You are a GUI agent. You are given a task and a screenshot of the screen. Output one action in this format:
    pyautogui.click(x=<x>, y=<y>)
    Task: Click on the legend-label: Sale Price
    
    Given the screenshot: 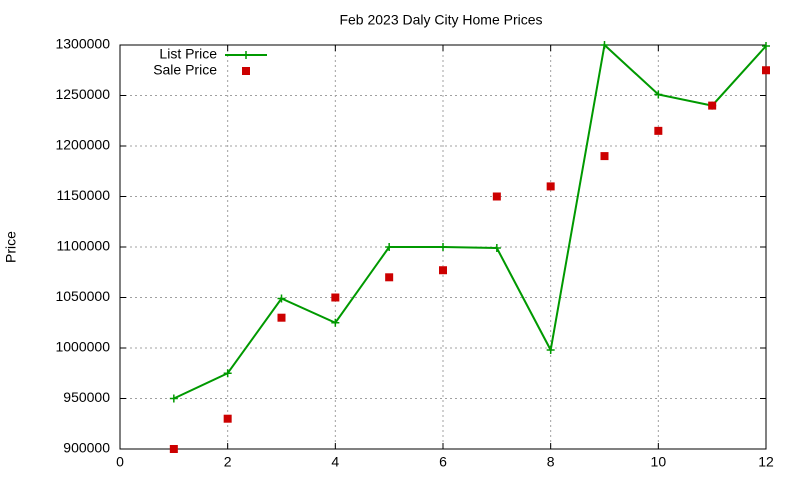 What is the action you would take?
    pyautogui.click(x=185, y=70)
    